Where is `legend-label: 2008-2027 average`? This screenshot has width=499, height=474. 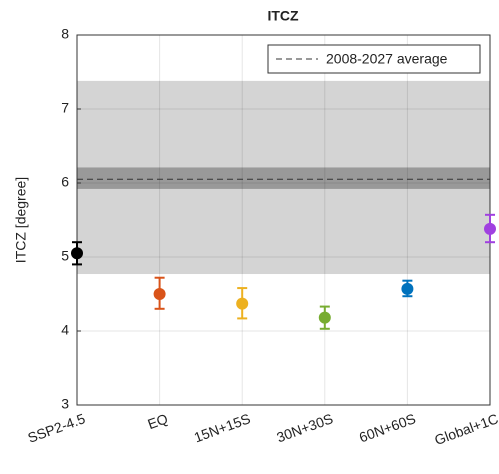 legend-label: 2008-2027 average is located at coordinates (387, 59).